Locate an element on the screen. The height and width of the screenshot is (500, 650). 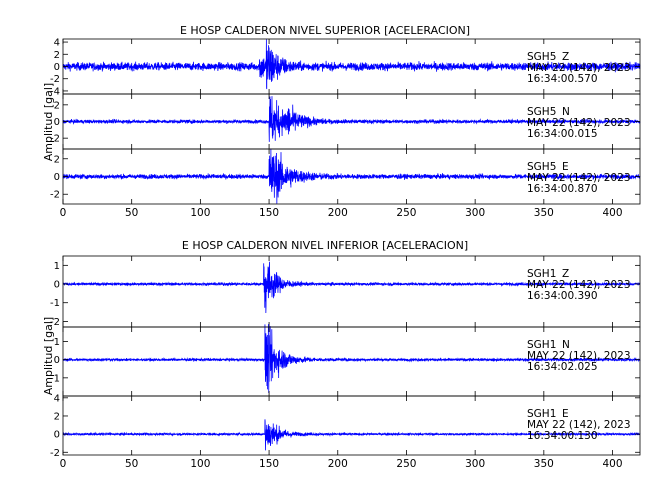
y-tick-label: -4 is located at coordinates (55, 91).